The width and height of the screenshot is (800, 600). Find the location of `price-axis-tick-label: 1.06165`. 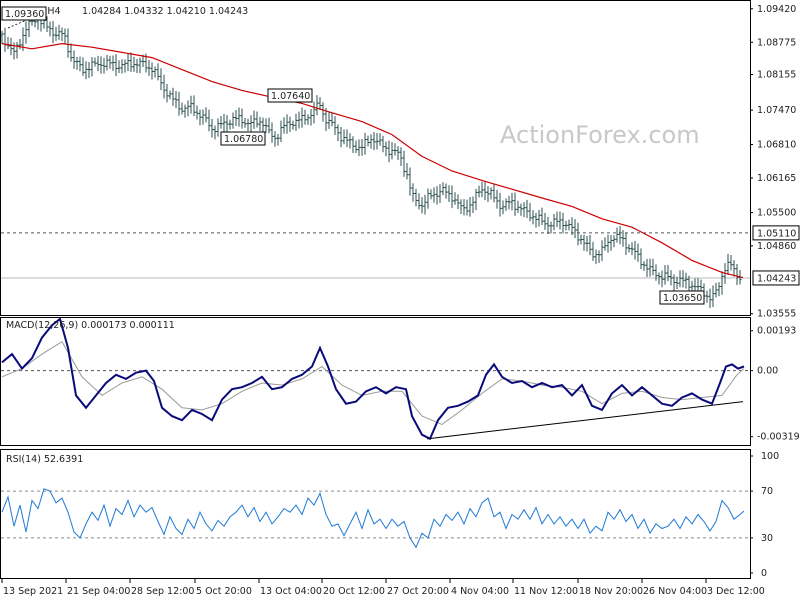

price-axis-tick-label: 1.06165 is located at coordinates (776, 178).